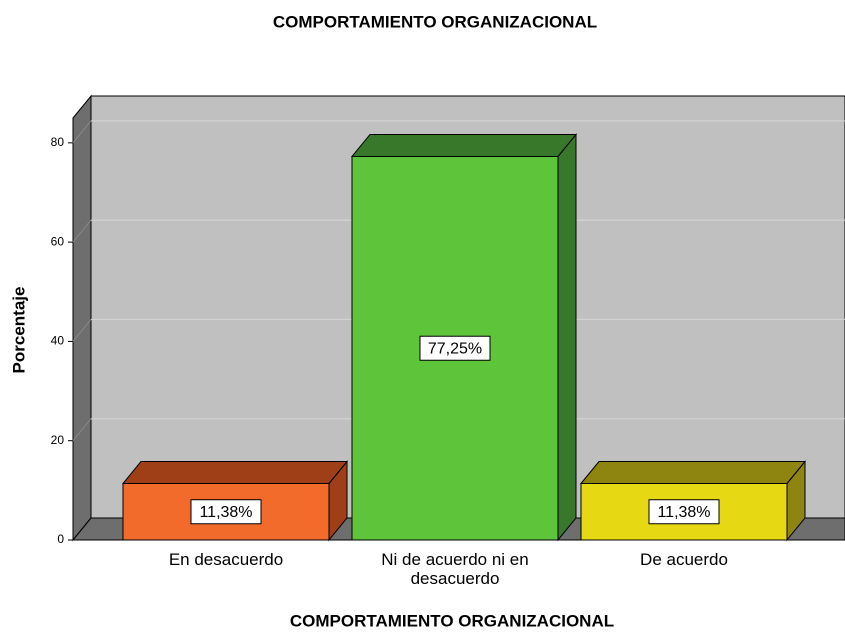 The height and width of the screenshot is (632, 845). I want to click on chart-title: COMPORTAMIENTO ORGANIZACIONAL, so click(435, 21).